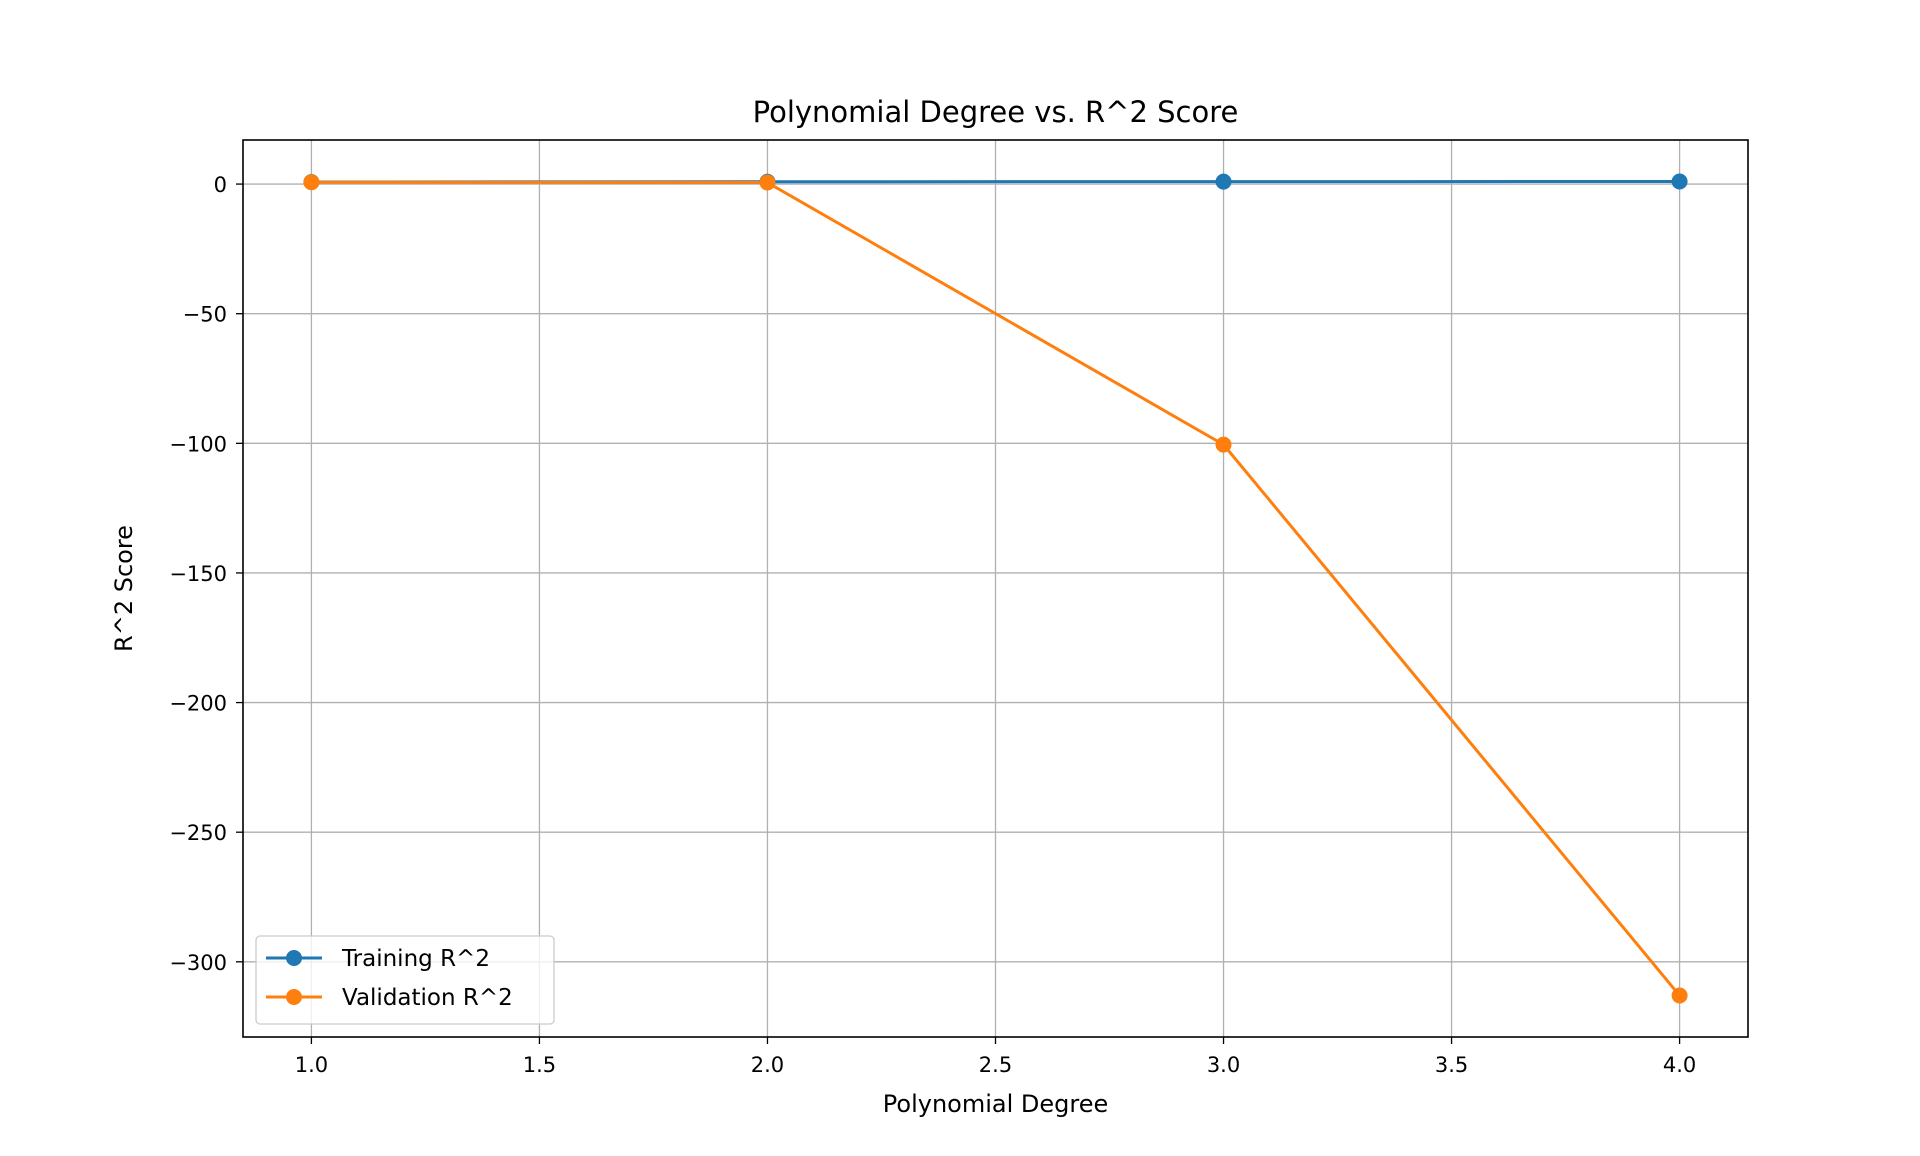 The width and height of the screenshot is (1920, 1156). I want to click on x-tick-label: 2.0, so click(767, 1065).